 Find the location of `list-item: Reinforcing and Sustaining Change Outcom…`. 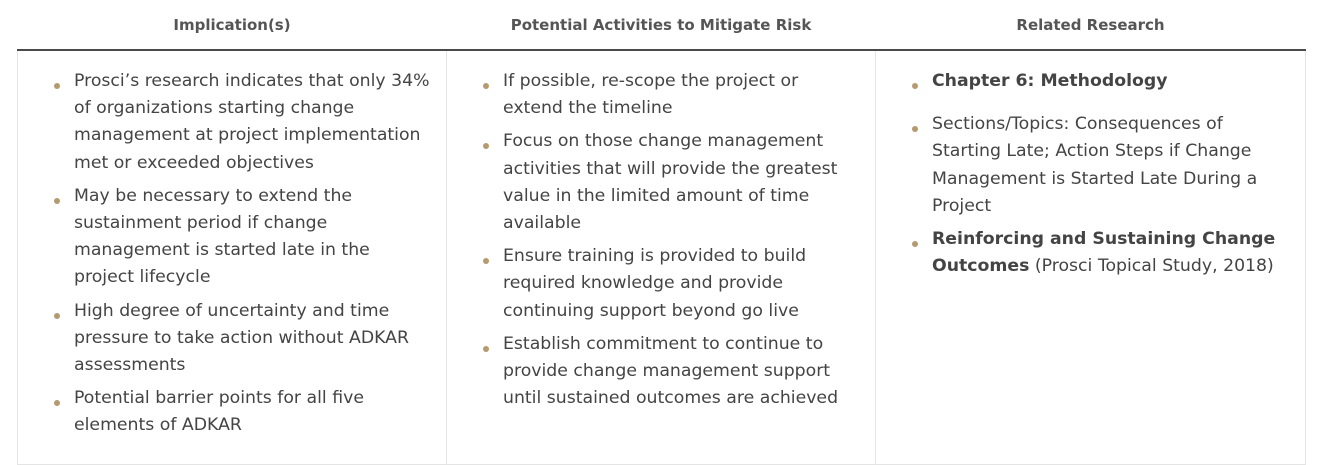

list-item: Reinforcing and Sustaining Change Outcom… is located at coordinates (1100, 253).